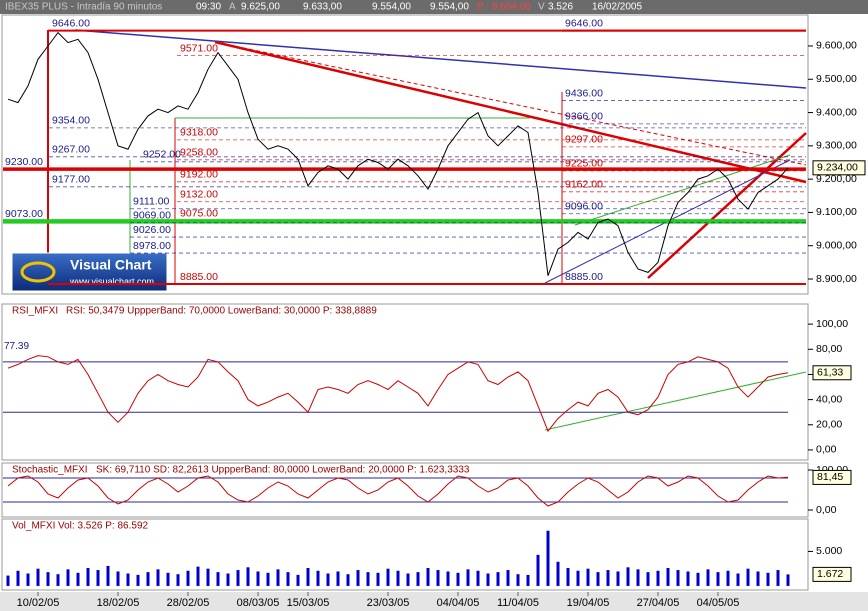 Image resolution: width=868 pixels, height=611 pixels. Describe the element at coordinates (388, 603) in the screenshot. I see `x-tick-label: 23/03/05` at that location.